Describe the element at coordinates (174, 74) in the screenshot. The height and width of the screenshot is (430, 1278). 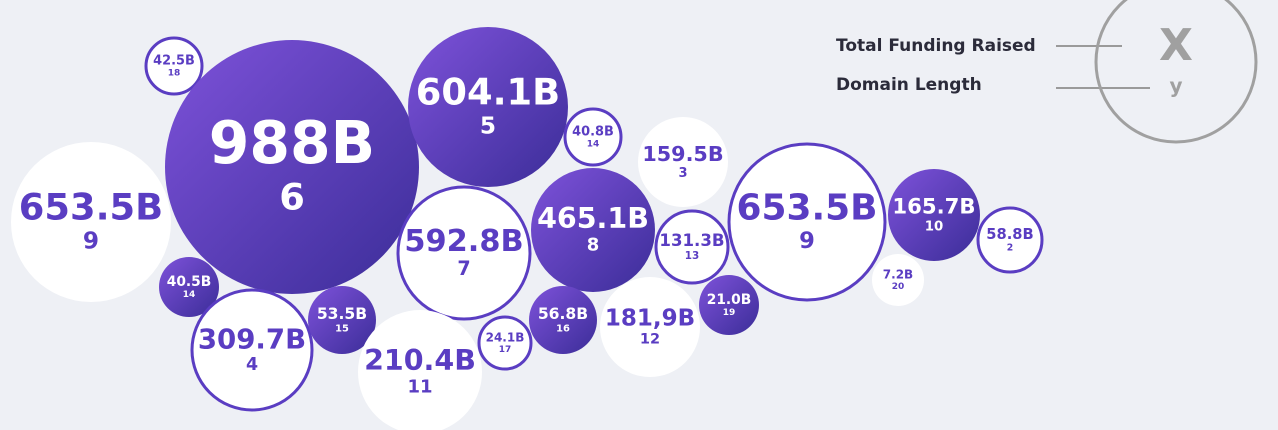
I see `bubble-length-label: 18` at that location.